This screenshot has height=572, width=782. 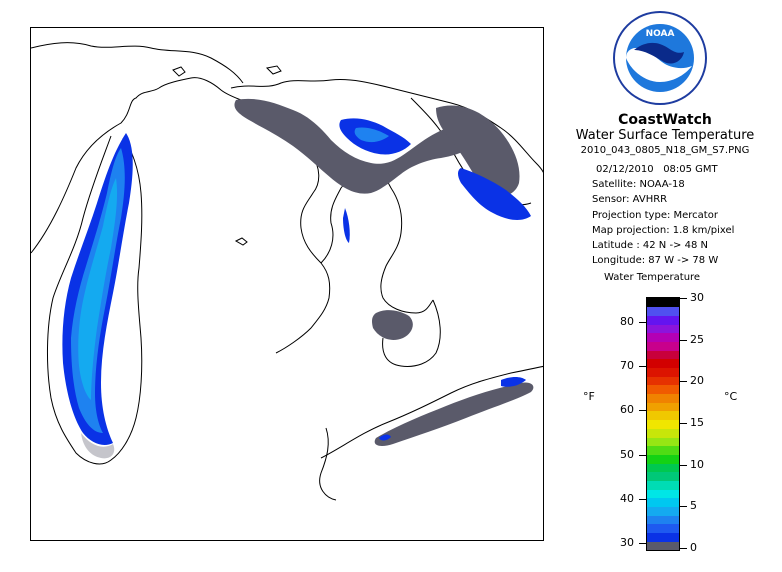 I want to click on celsius-tick-label: 5, so click(x=693, y=506).